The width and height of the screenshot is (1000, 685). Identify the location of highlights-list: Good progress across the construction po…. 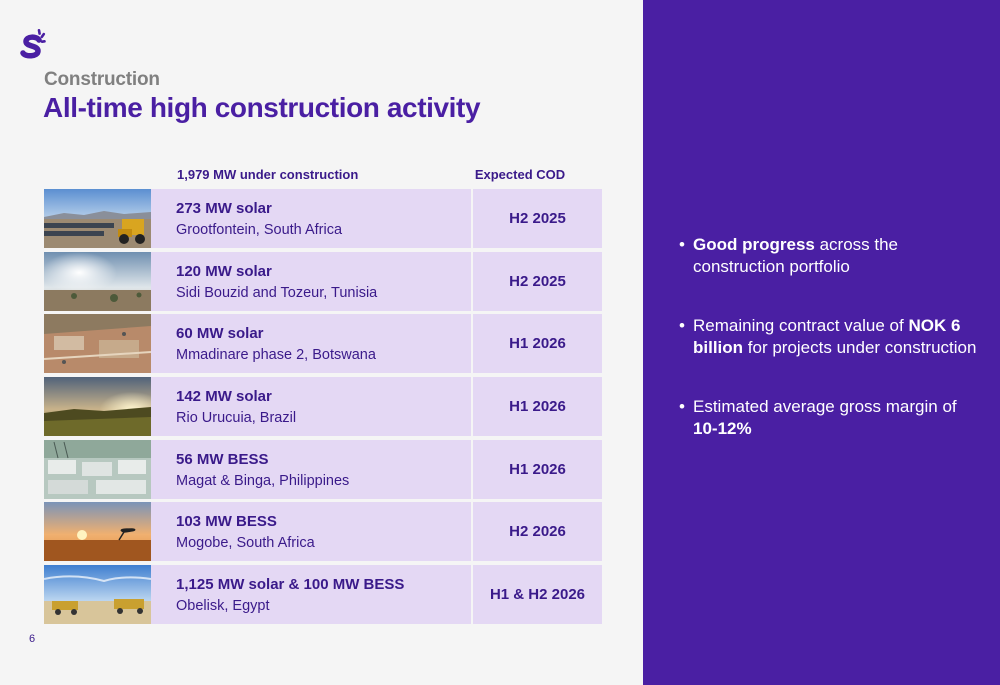
(831, 355).